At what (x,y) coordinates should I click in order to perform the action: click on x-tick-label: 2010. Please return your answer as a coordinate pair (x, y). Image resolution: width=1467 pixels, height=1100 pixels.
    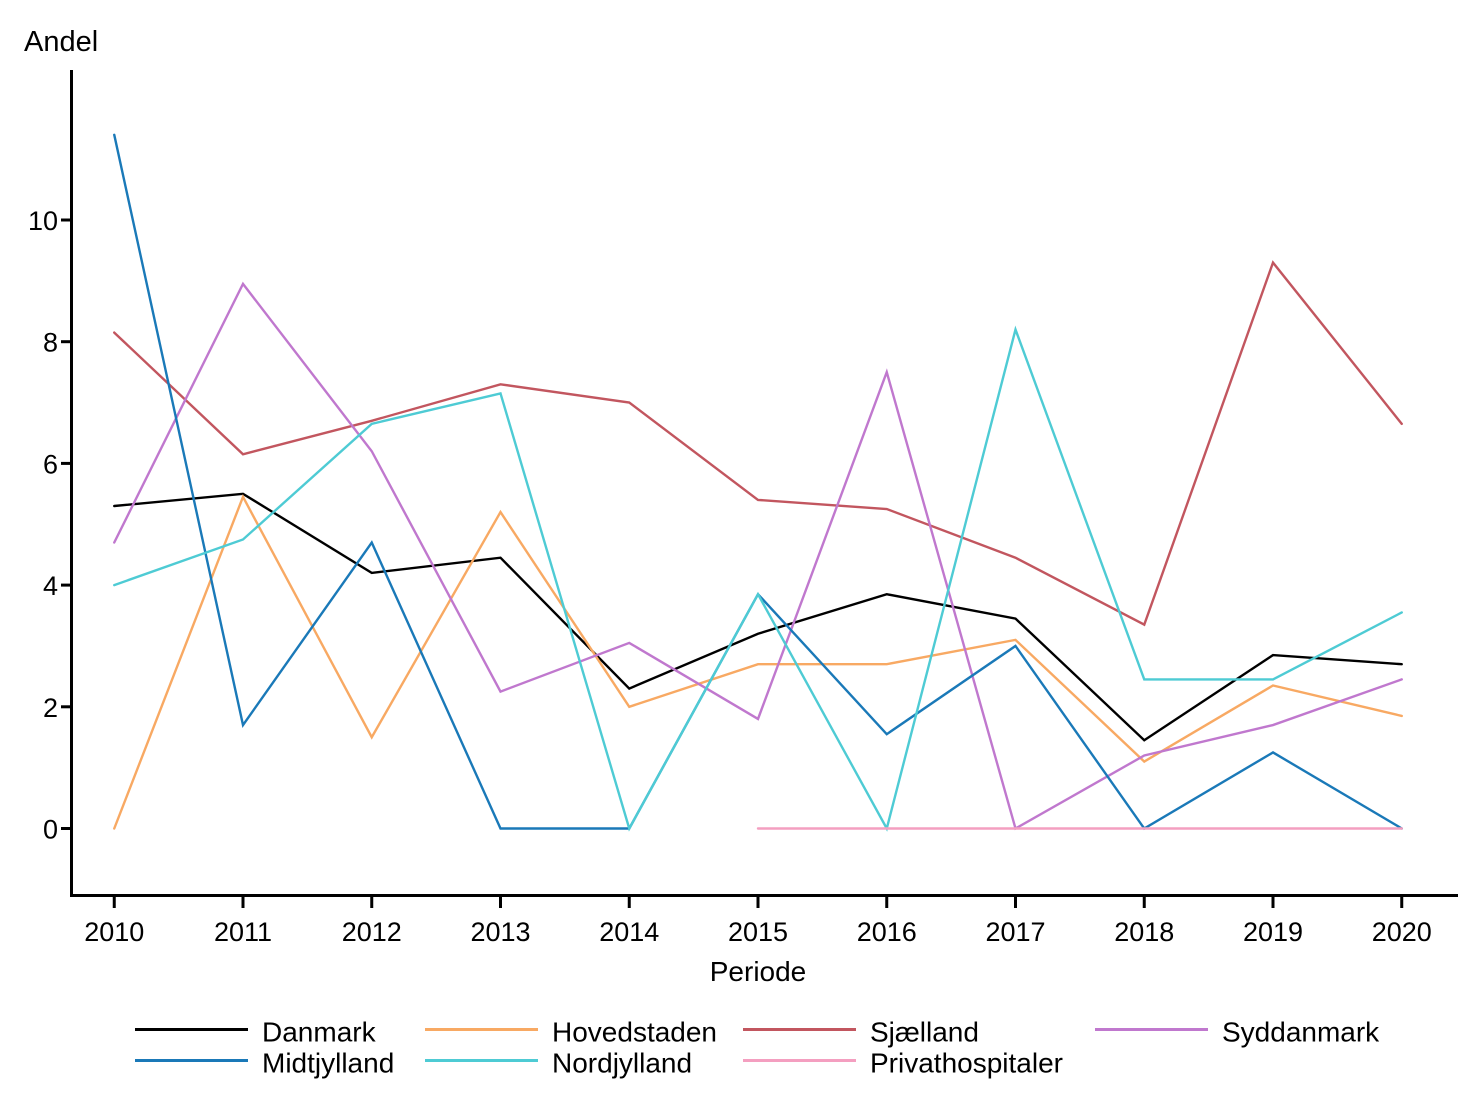
    Looking at the image, I should click on (114, 932).